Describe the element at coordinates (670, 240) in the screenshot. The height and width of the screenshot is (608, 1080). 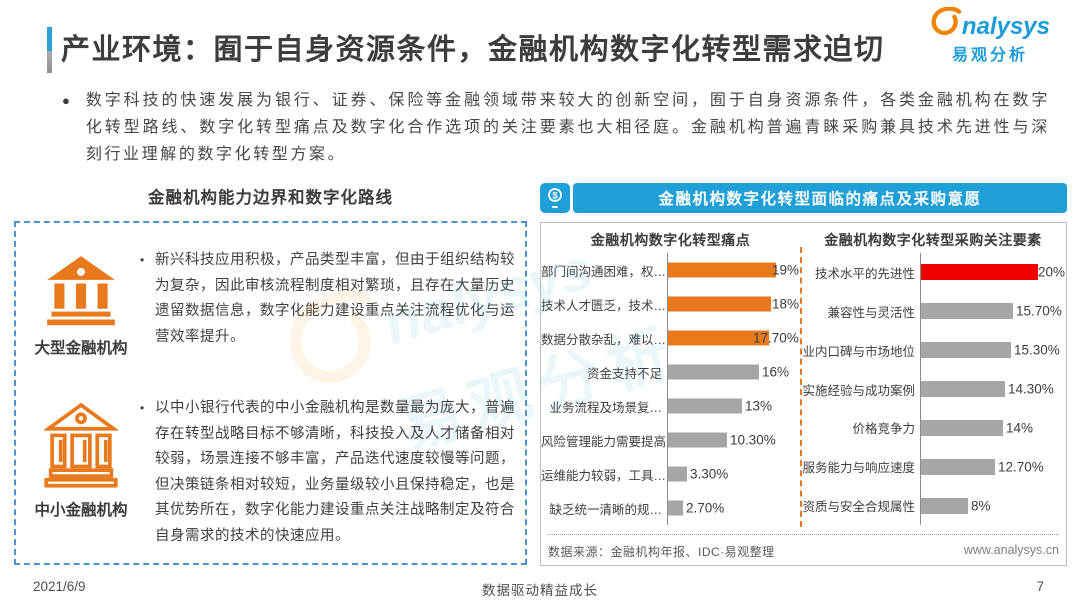
I see `chart-title: 金融机构数字化转型痛点` at that location.